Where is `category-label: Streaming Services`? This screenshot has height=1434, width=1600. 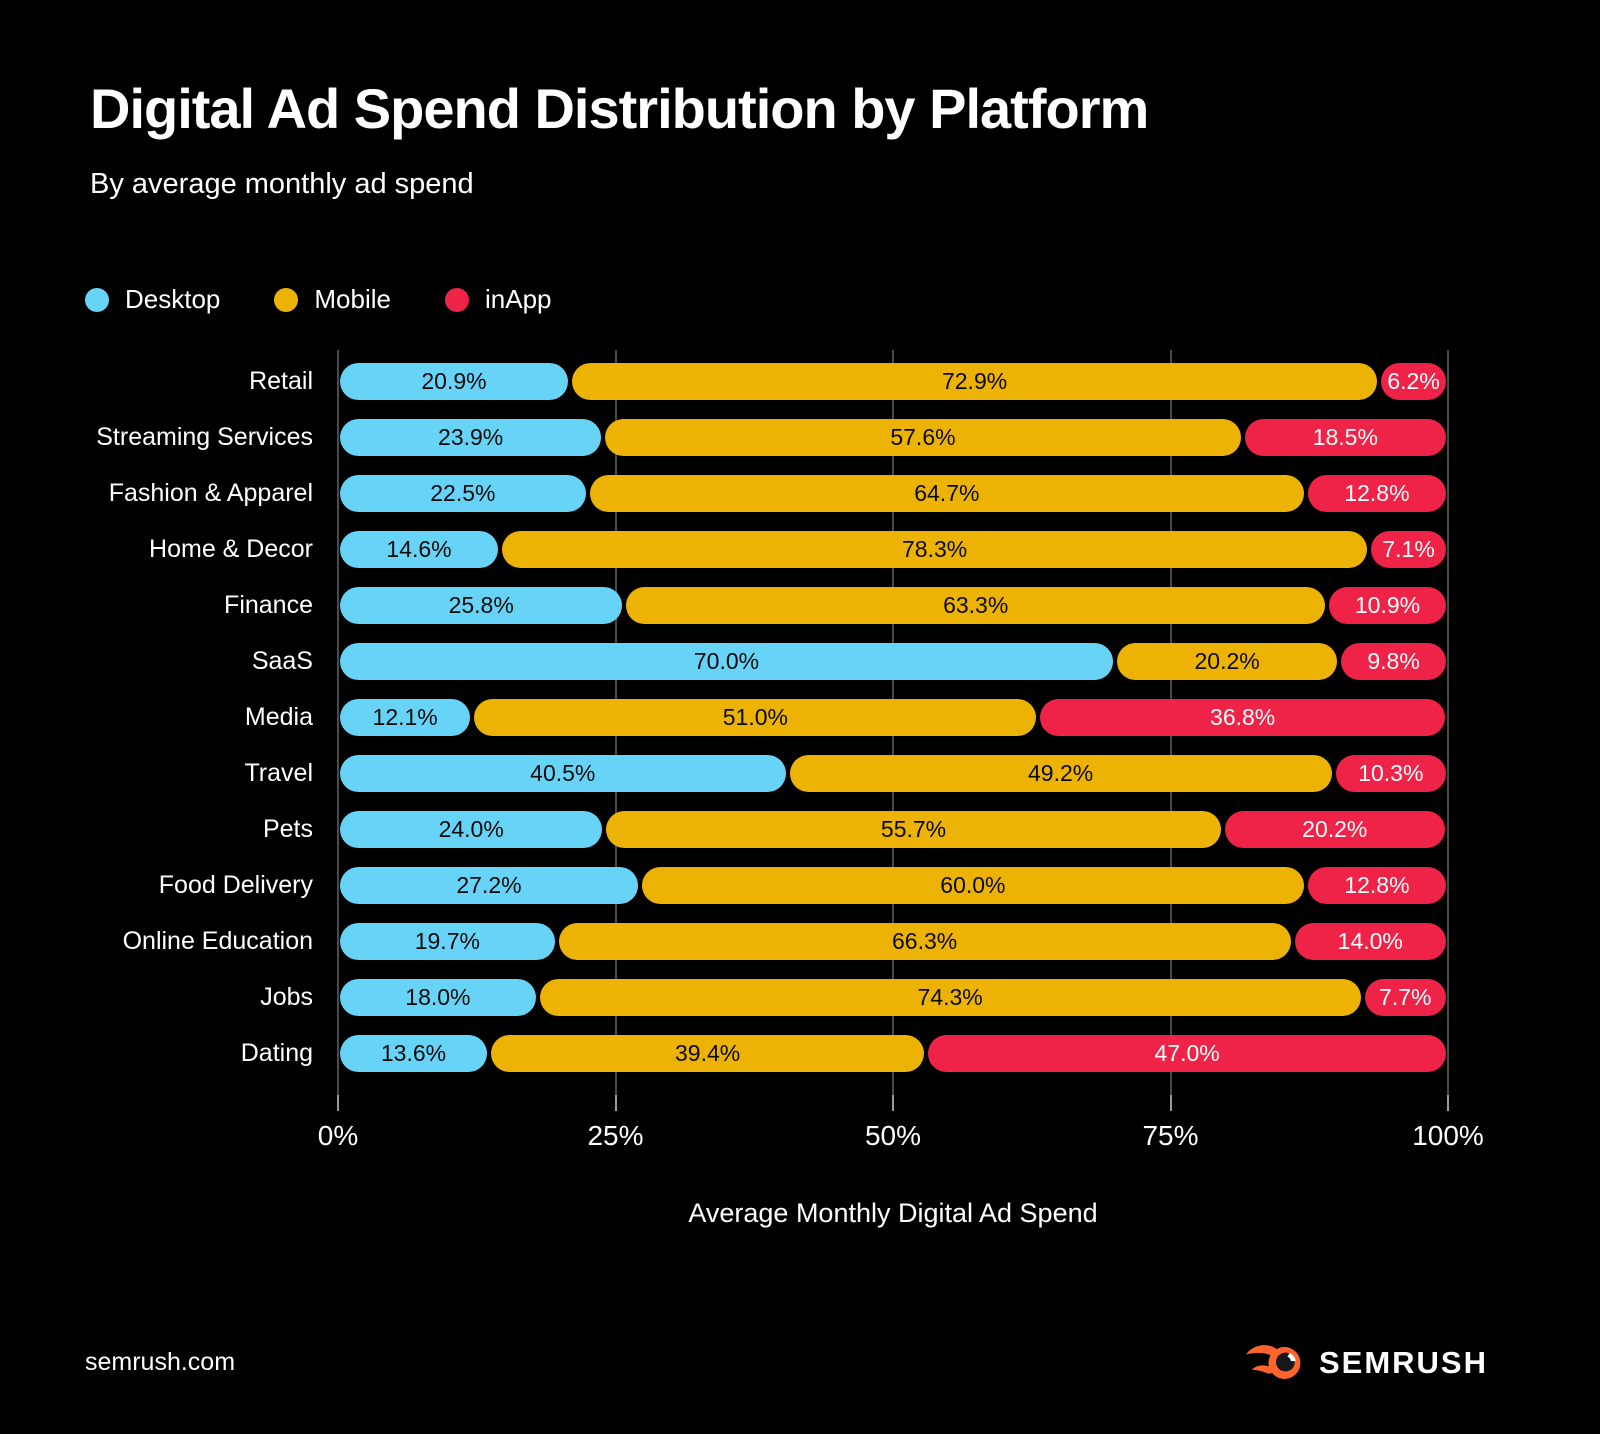 category-label: Streaming Services is located at coordinates (204, 437).